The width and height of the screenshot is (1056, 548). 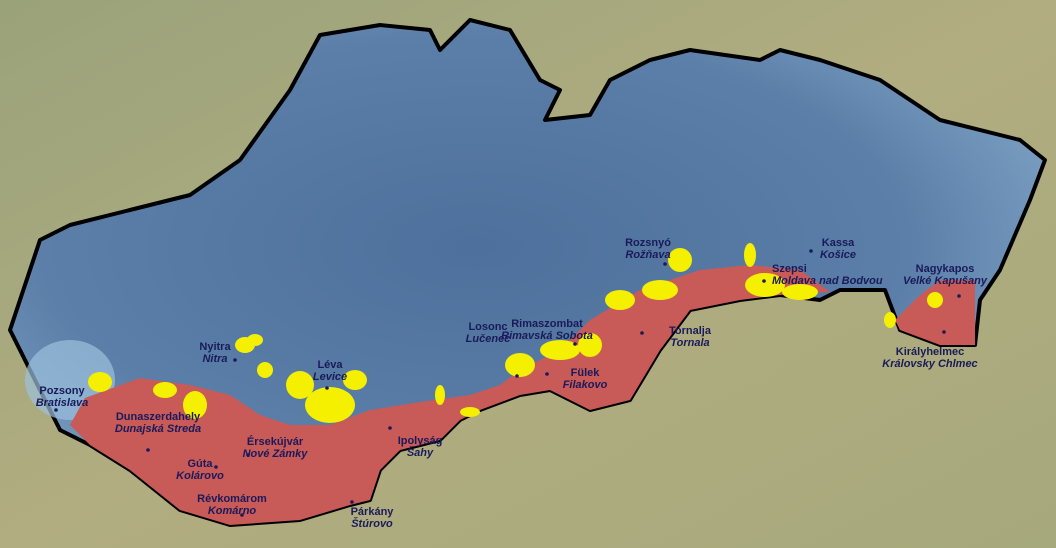 I want to click on city-name-hungarian: Dunaszerdahely, so click(x=158, y=417).